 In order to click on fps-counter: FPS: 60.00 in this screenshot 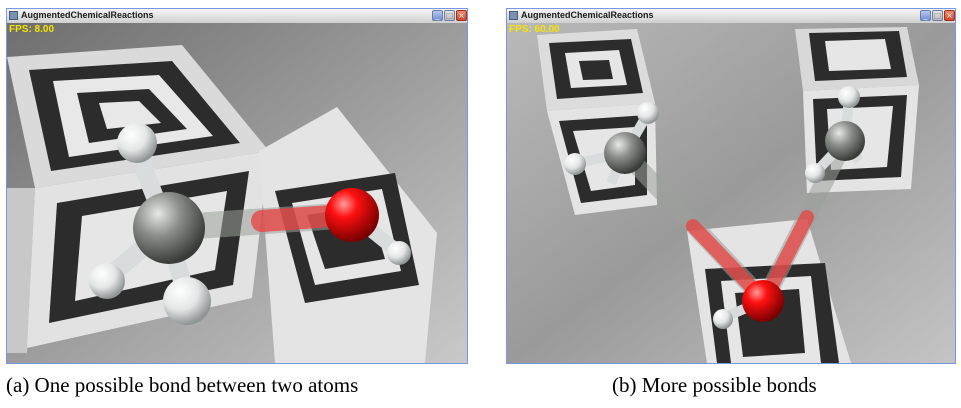, I will do `click(534, 29)`.